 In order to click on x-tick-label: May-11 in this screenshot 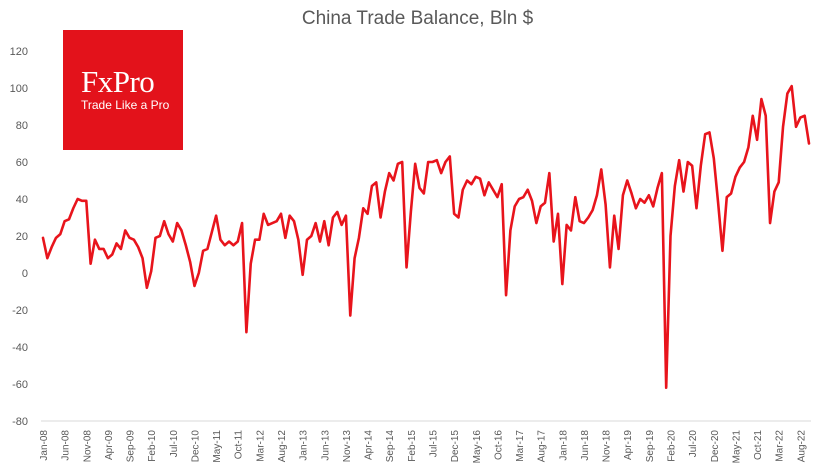, I will do `click(217, 446)`.